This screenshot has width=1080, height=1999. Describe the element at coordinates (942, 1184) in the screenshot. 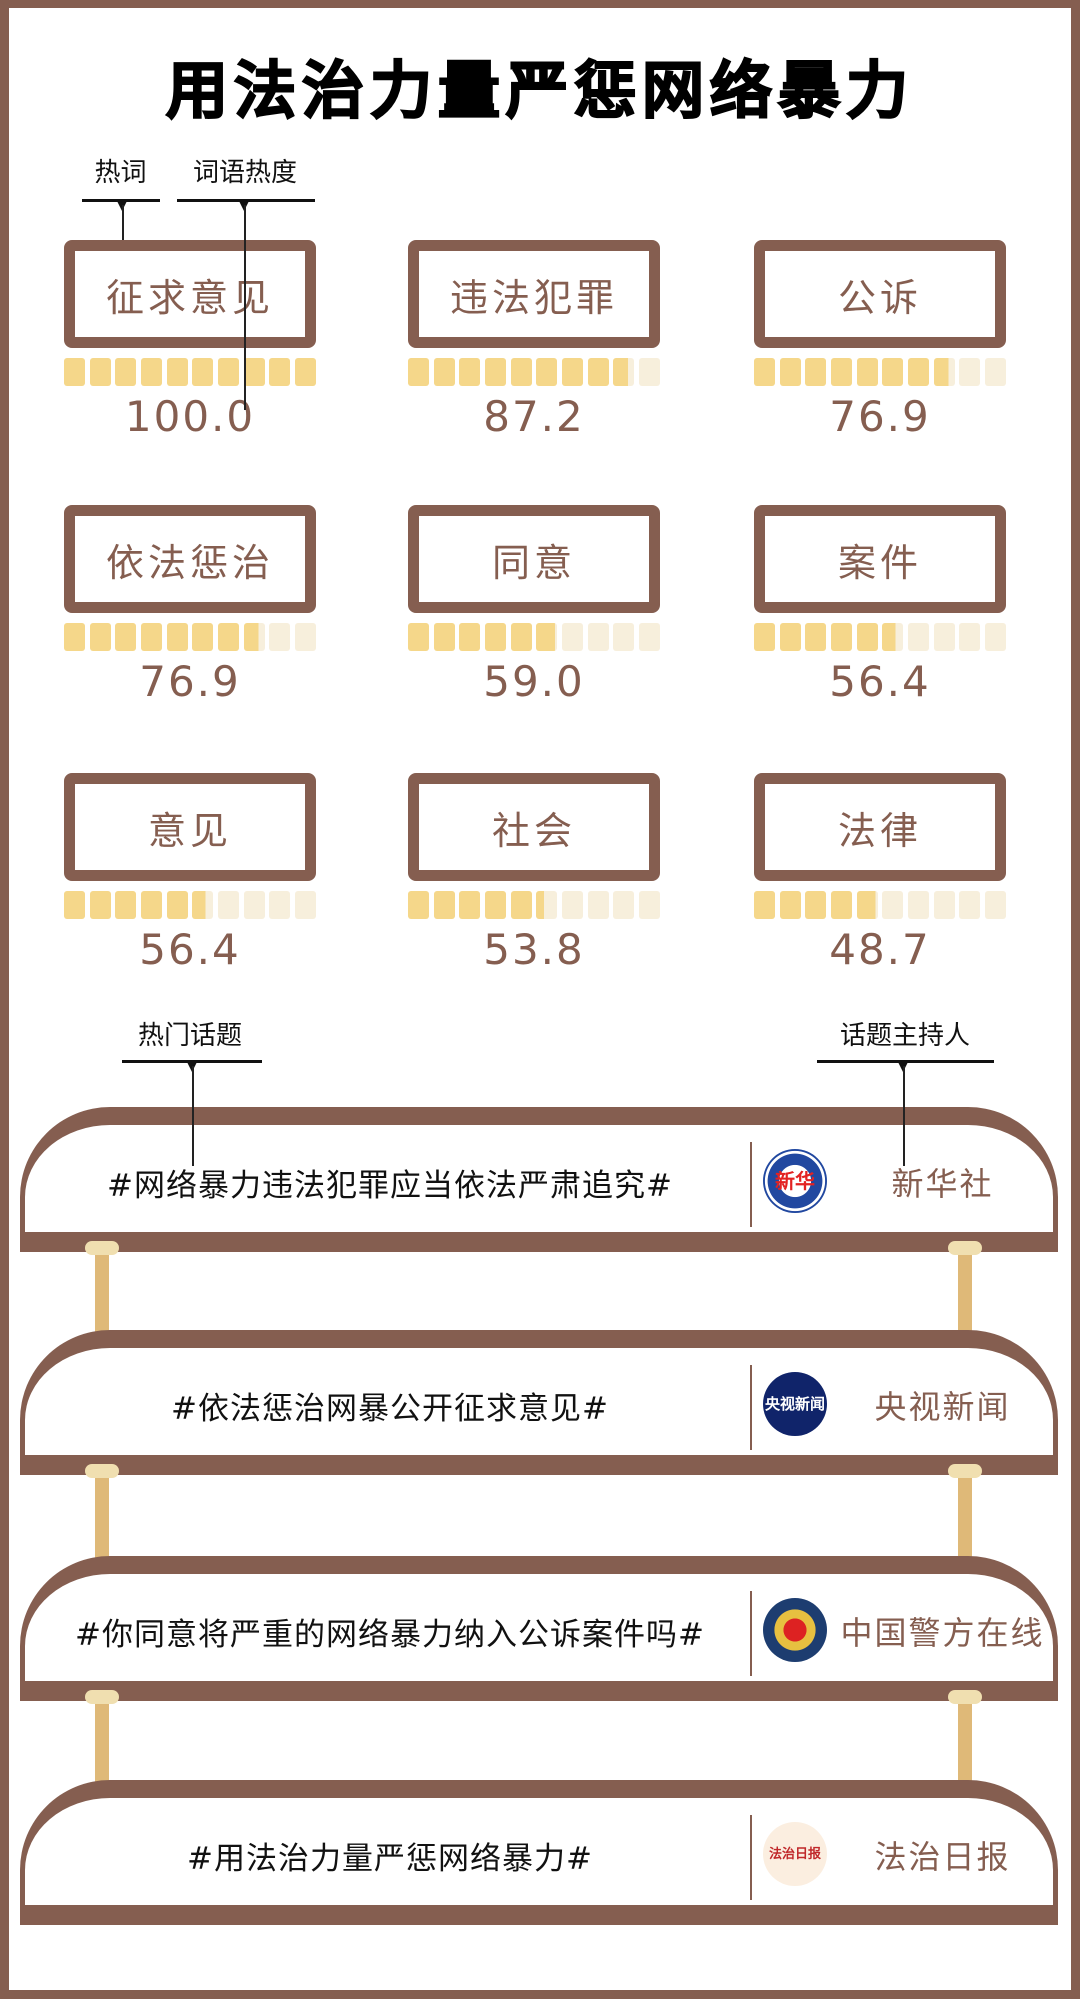

I see `topic-host: 新华社` at that location.